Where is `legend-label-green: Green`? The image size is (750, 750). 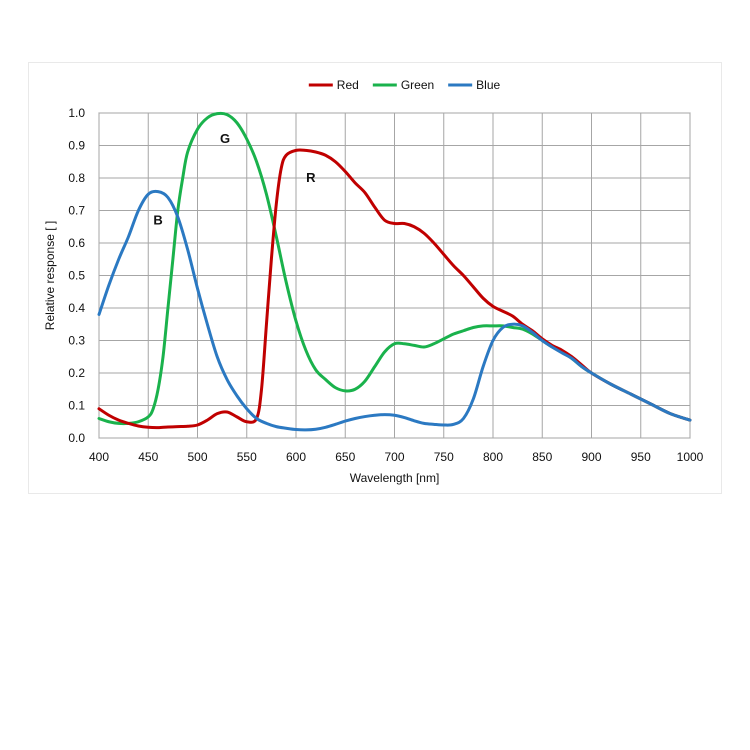
legend-label-green: Green is located at coordinates (417, 85).